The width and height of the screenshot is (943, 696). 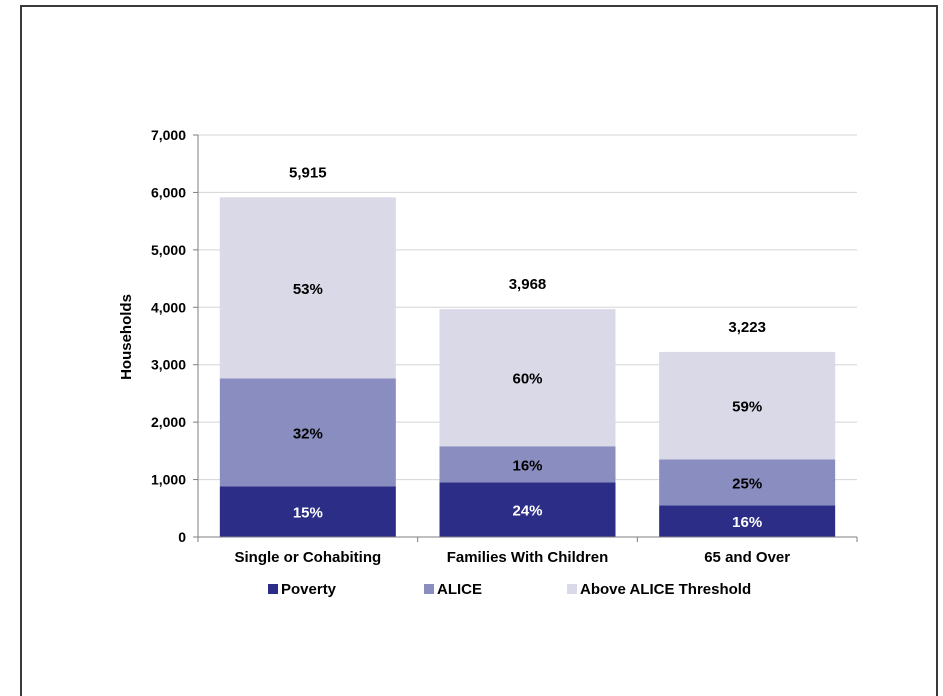 I want to click on data-label: 15%, so click(x=308, y=513).